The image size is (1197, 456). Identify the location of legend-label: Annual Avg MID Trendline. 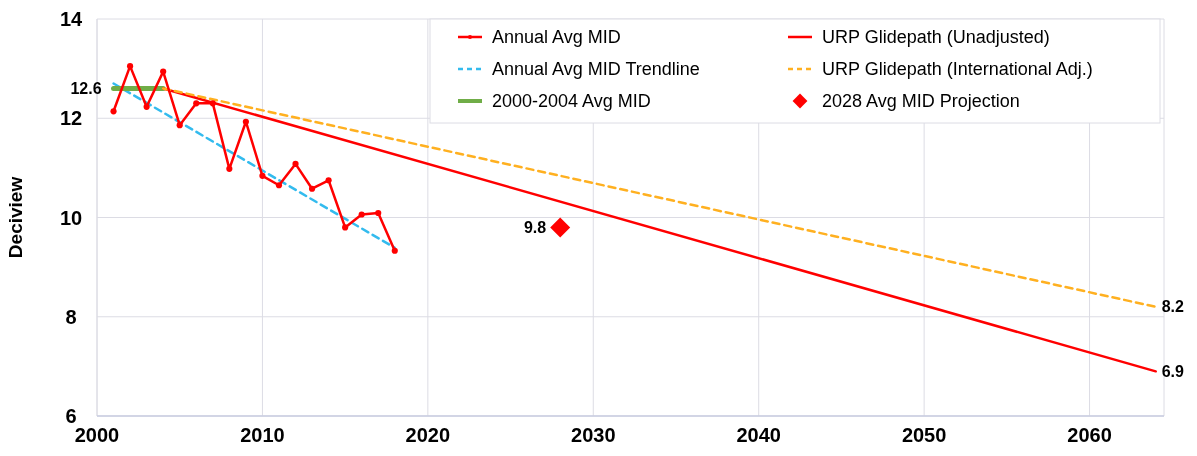
(596, 69).